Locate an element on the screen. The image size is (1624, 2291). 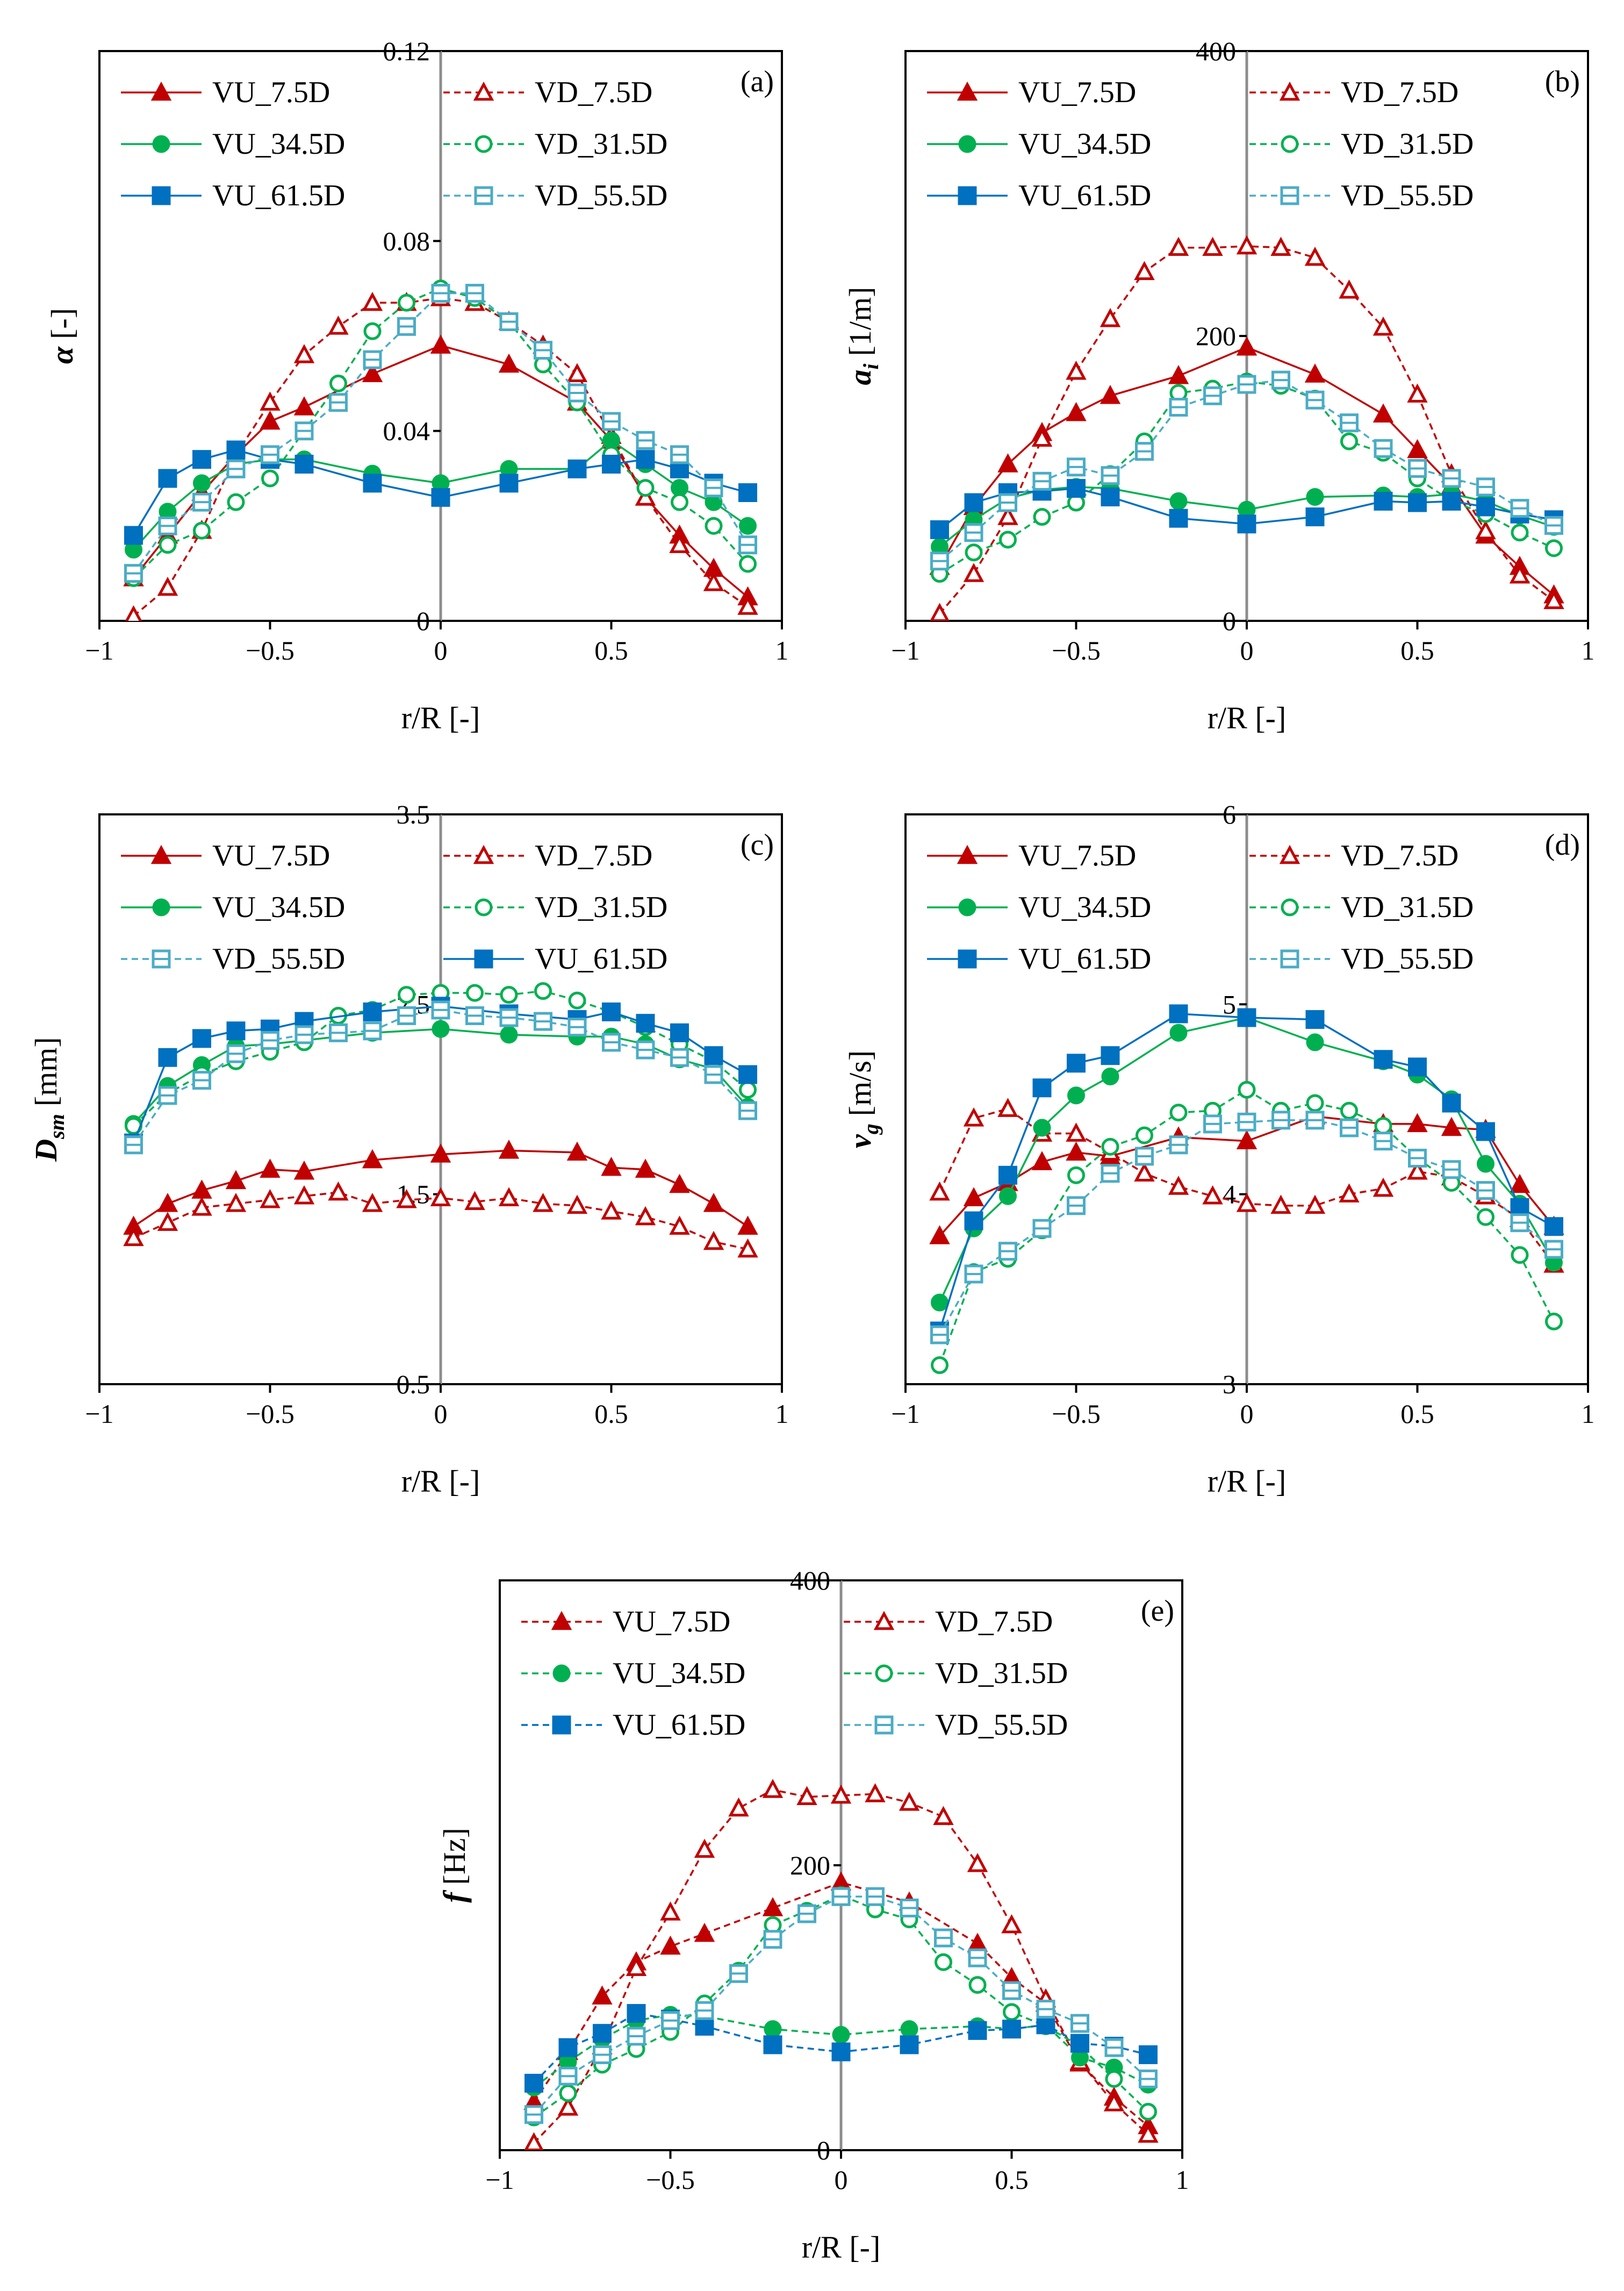
ylabel-unit-d: [m/s] is located at coordinates (860, 1083).